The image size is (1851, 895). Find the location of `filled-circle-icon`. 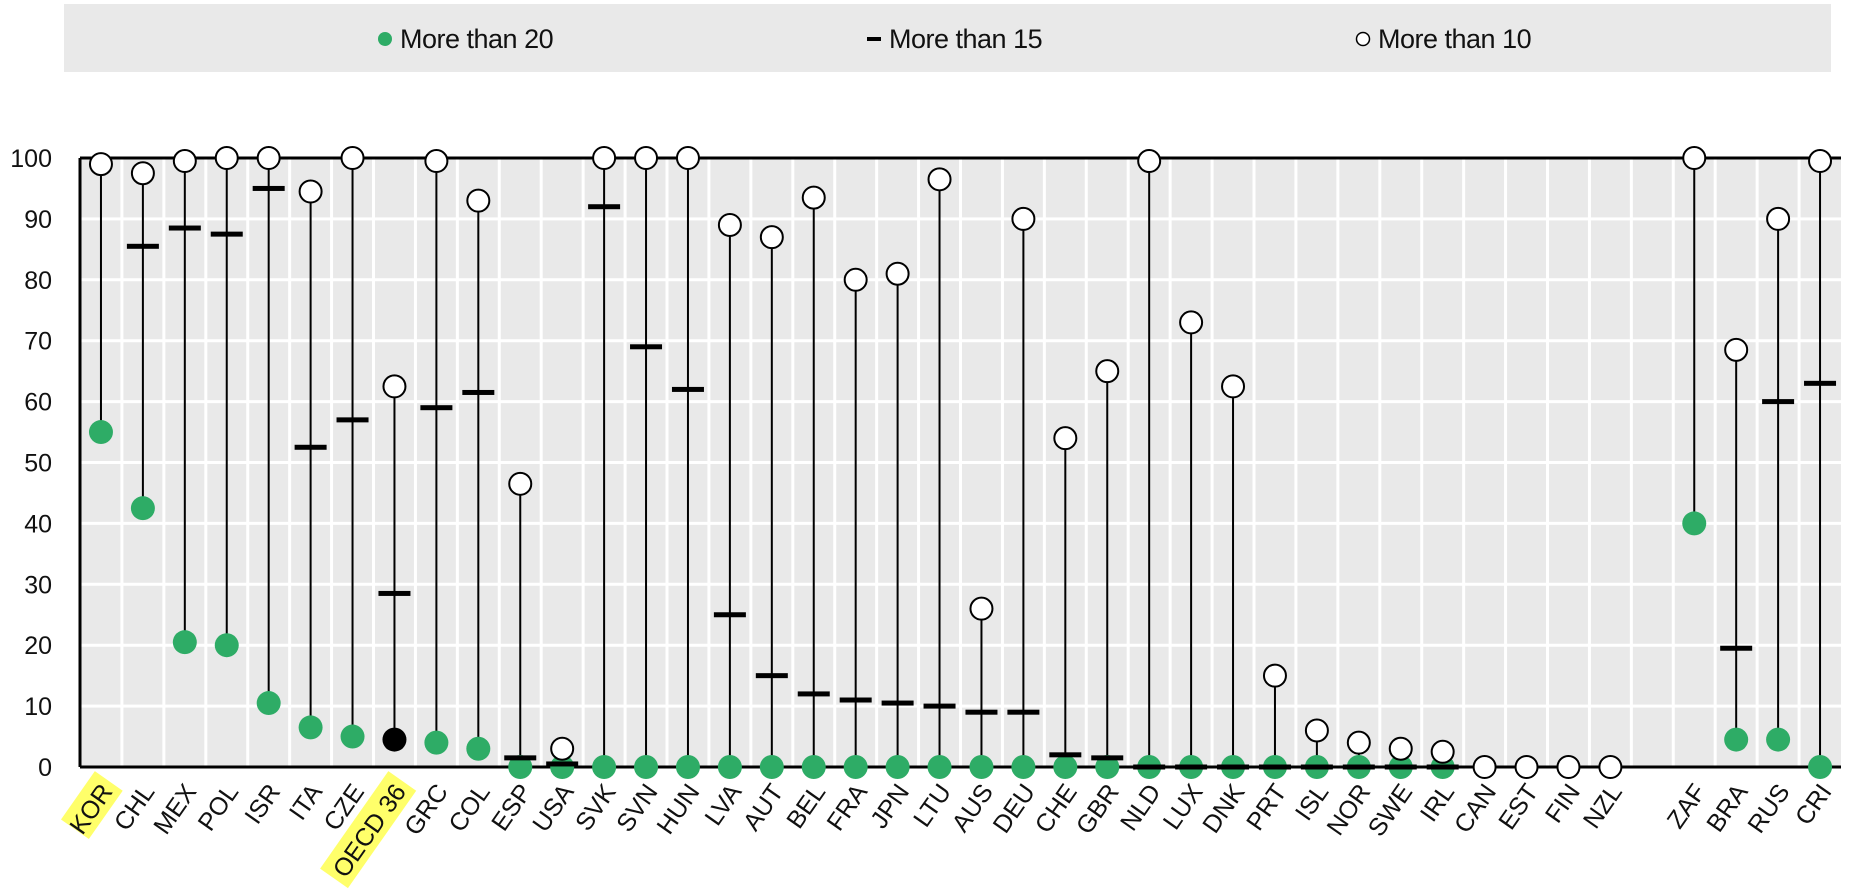

filled-circle-icon is located at coordinates (385, 39).